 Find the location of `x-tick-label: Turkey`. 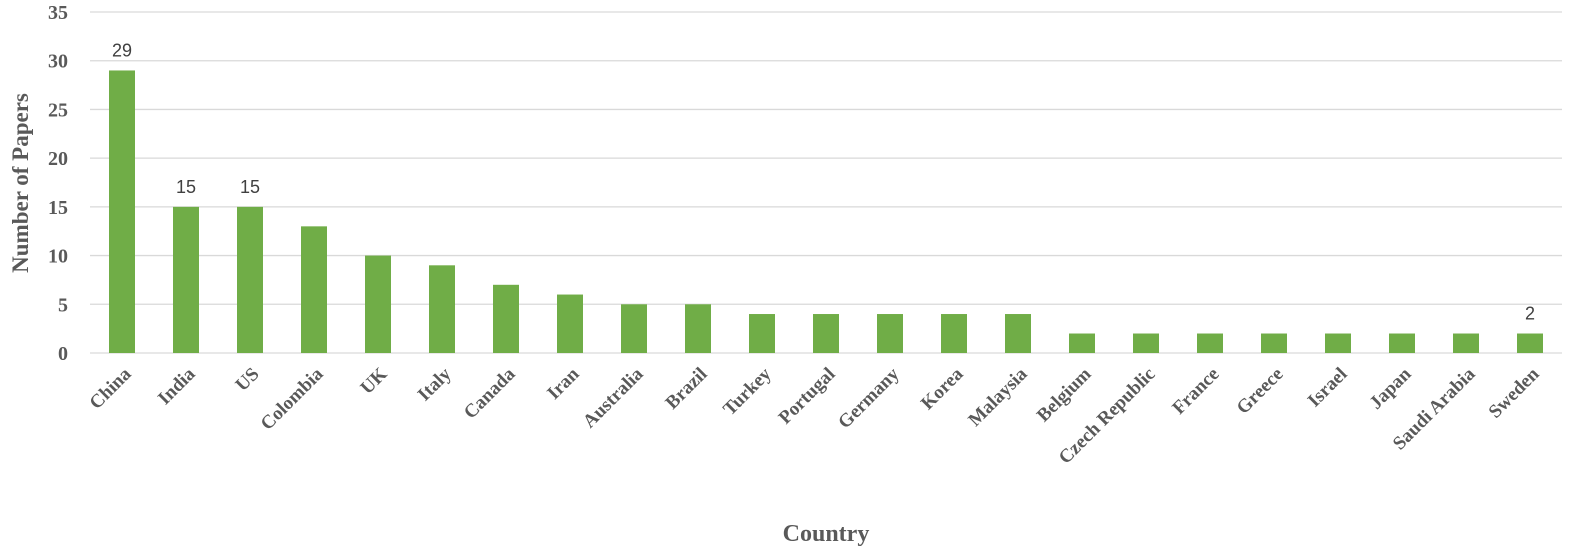

x-tick-label: Turkey is located at coordinates (747, 391).